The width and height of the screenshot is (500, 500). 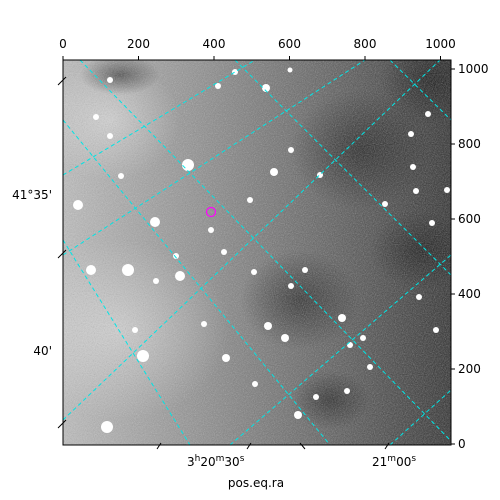 I want to click on right-tick-label: 600, so click(x=469, y=219).